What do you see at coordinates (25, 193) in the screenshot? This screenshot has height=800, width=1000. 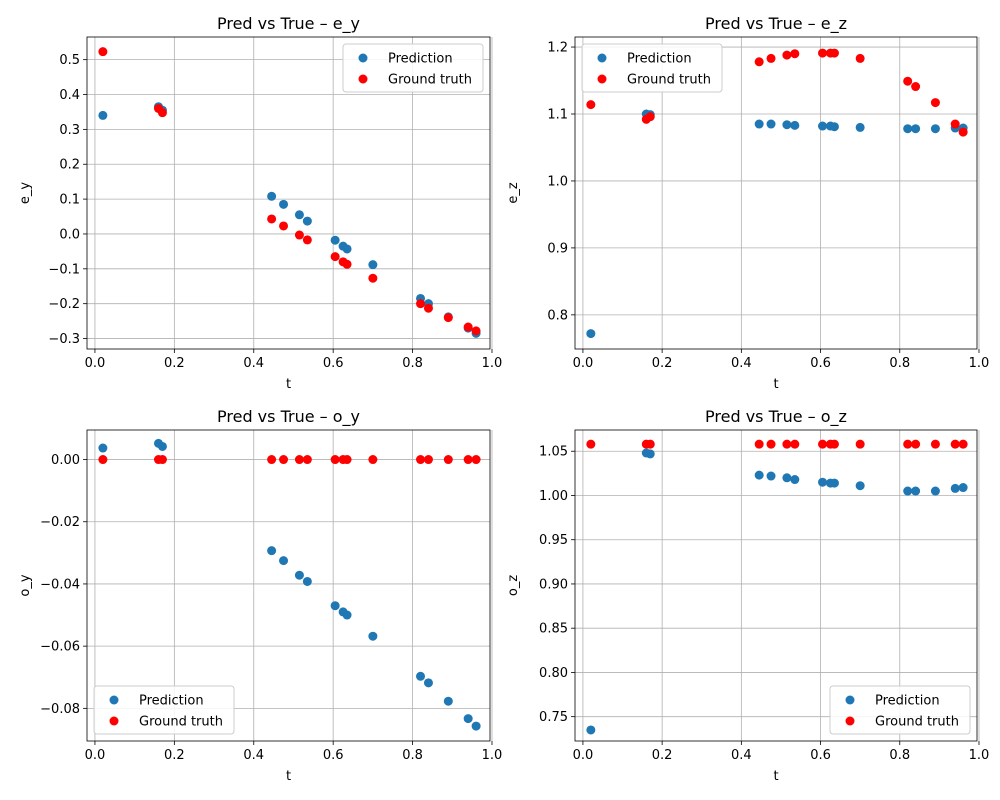 I see `y-axis-label: e_y` at bounding box center [25, 193].